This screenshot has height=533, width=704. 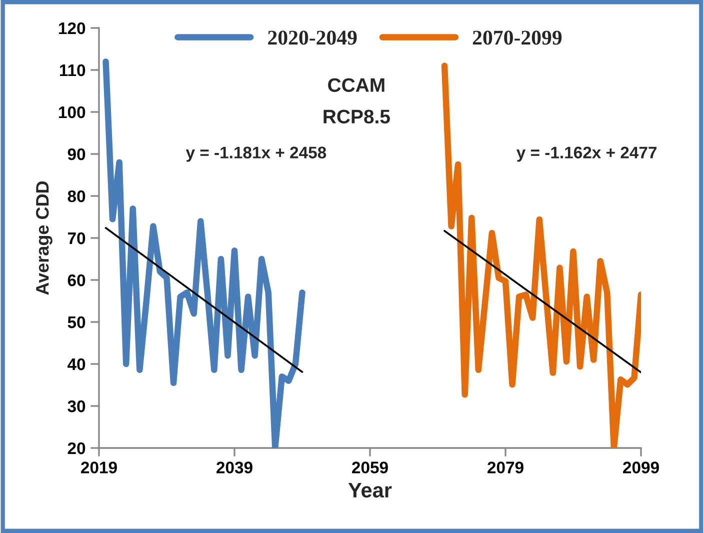 What do you see at coordinates (77, 448) in the screenshot?
I see `y-tick-label: 20` at bounding box center [77, 448].